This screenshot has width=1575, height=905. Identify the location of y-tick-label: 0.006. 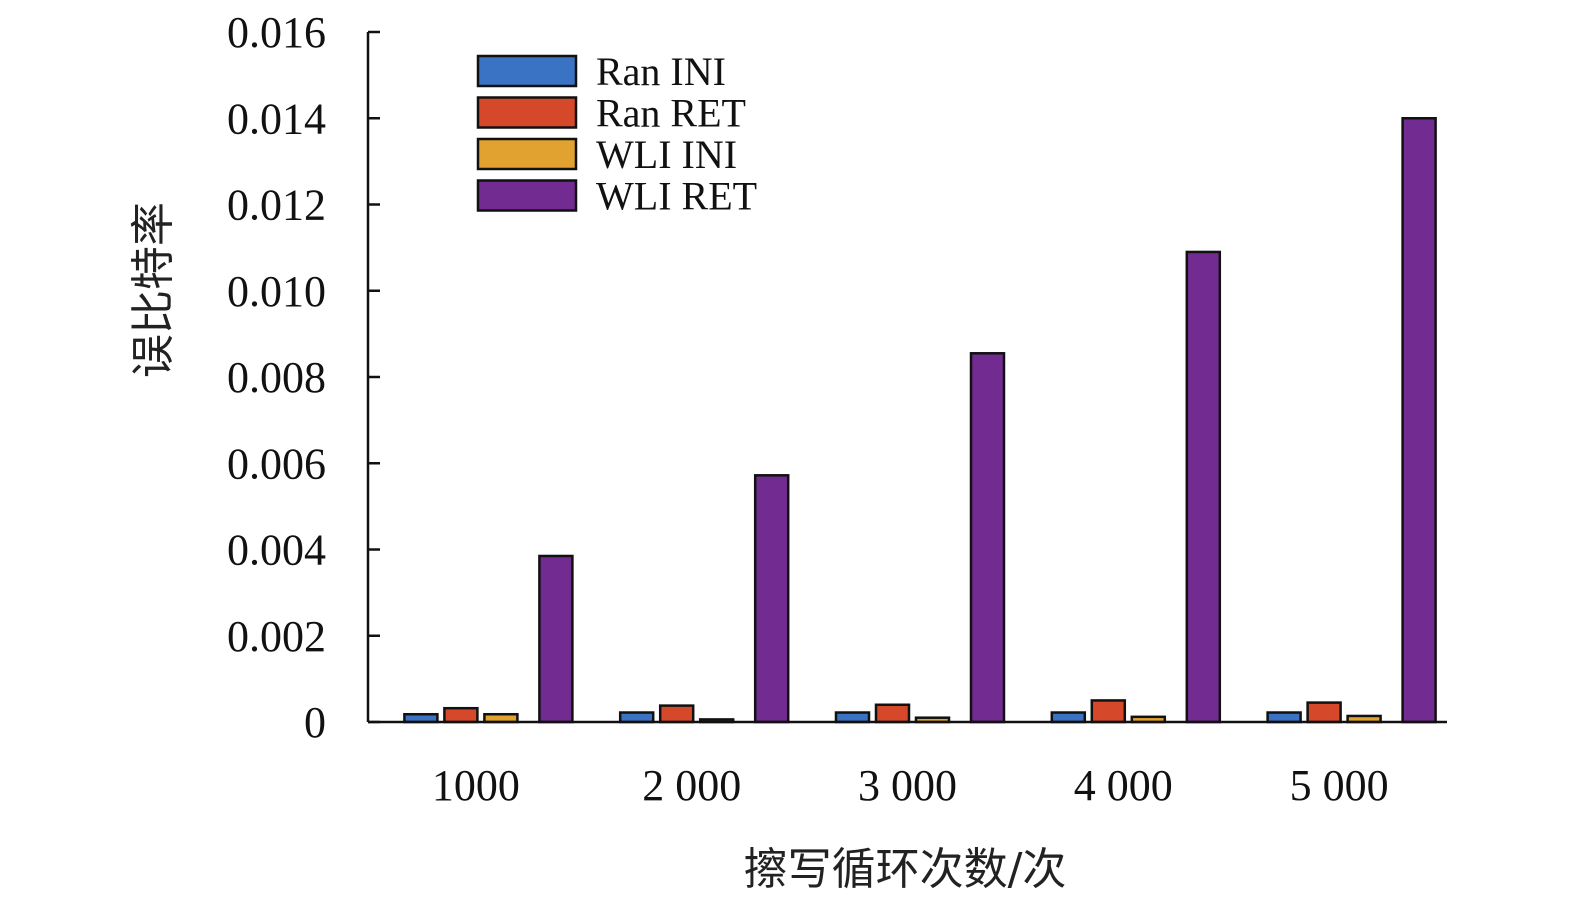
(276, 463).